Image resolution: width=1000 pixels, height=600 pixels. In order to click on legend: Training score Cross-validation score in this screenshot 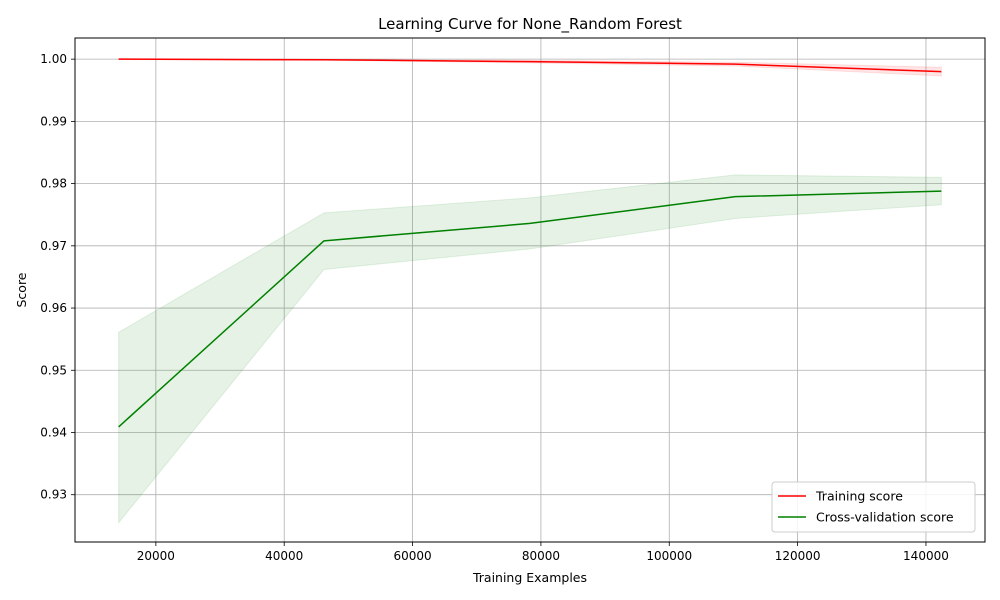, I will do `click(873, 507)`.